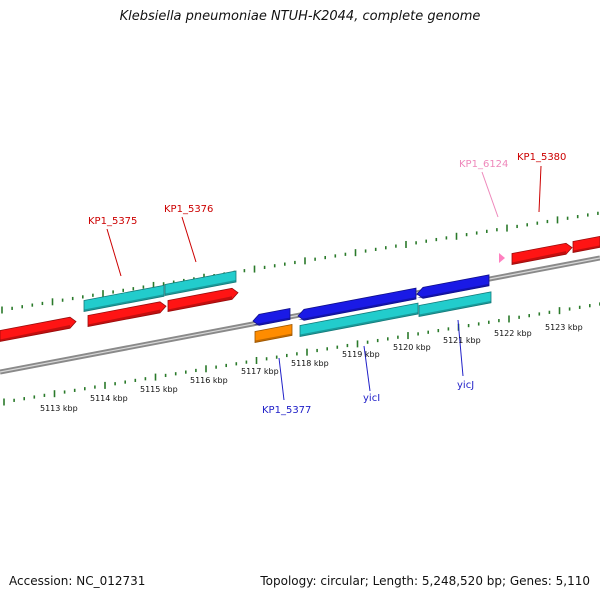 This screenshot has height=600, width=600. Describe the element at coordinates (367, 368) in the screenshot. I see `leader-yici` at that location.